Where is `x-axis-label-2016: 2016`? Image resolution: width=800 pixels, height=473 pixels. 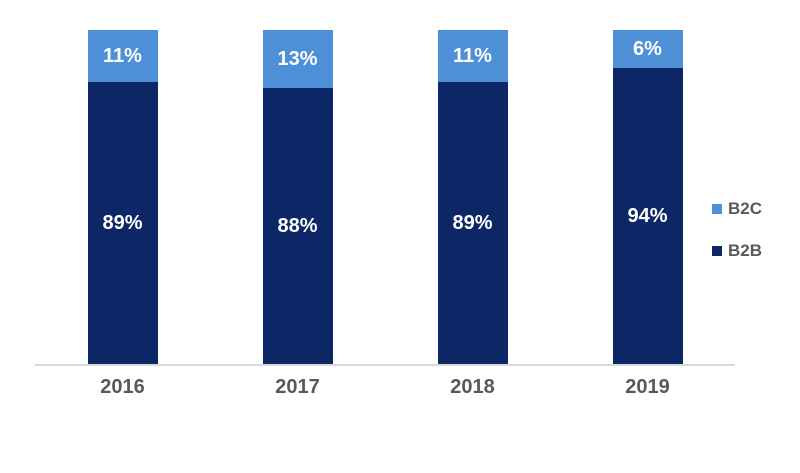 x-axis-label-2016: 2016 is located at coordinates (122, 387).